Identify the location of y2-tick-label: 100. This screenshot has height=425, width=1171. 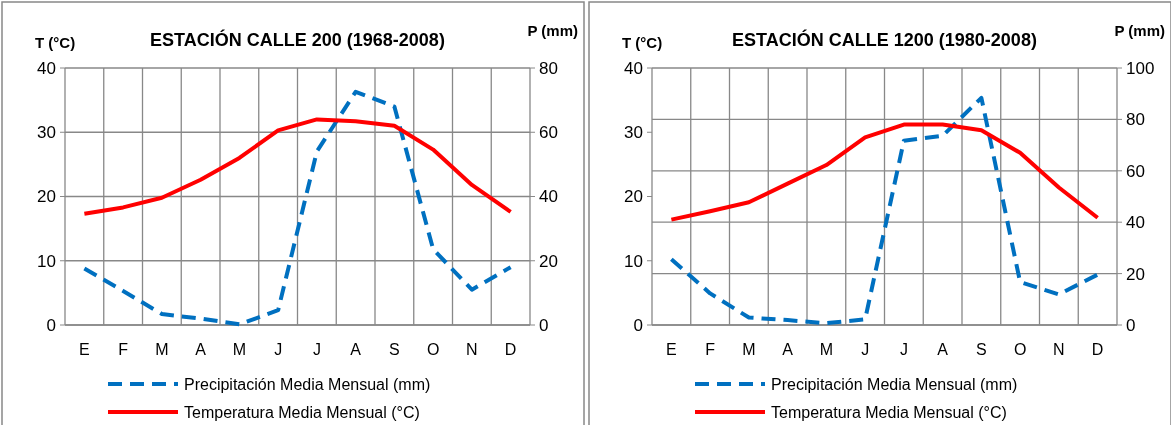
(1140, 68).